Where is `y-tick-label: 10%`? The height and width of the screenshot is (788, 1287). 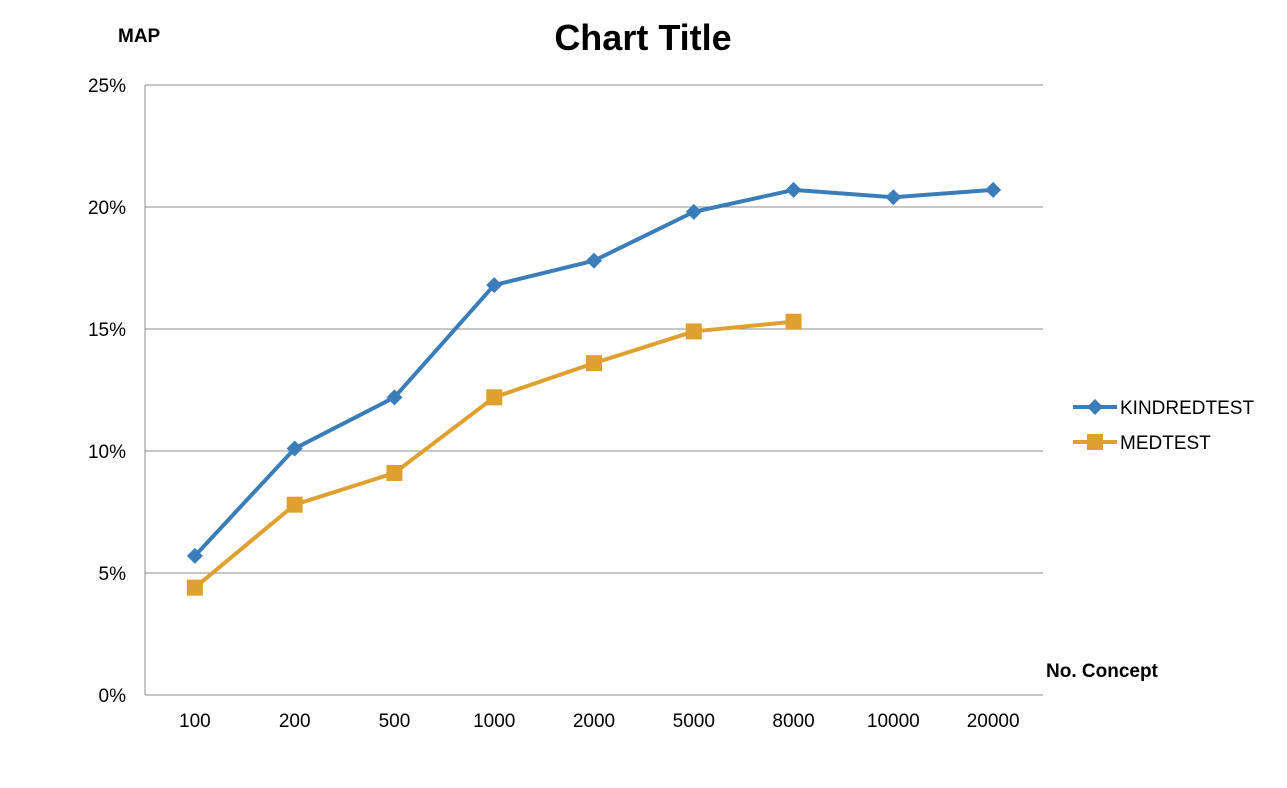
y-tick-label: 10% is located at coordinates (107, 452).